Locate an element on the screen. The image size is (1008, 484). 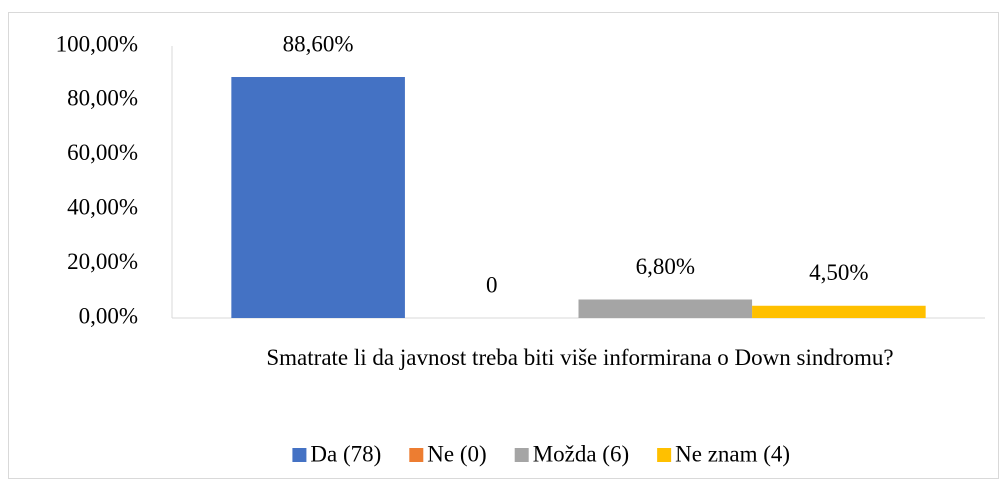
y-tick-label: 0,00% is located at coordinates (108, 315).